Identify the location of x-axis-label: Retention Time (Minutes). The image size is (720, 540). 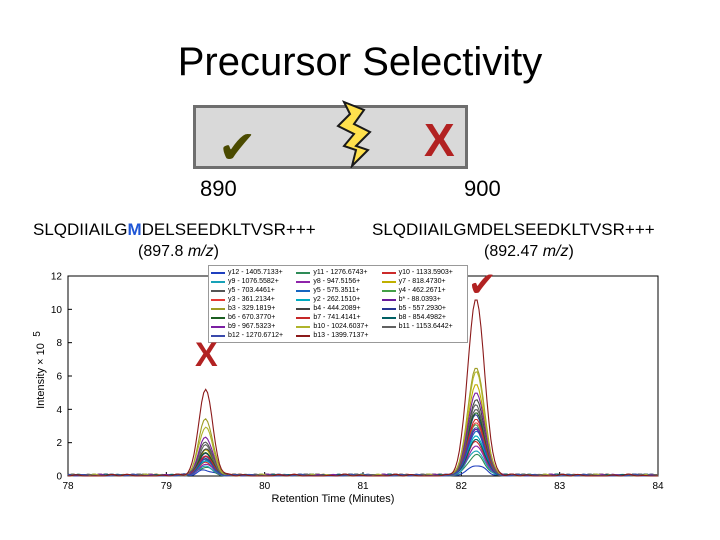
(333, 499).